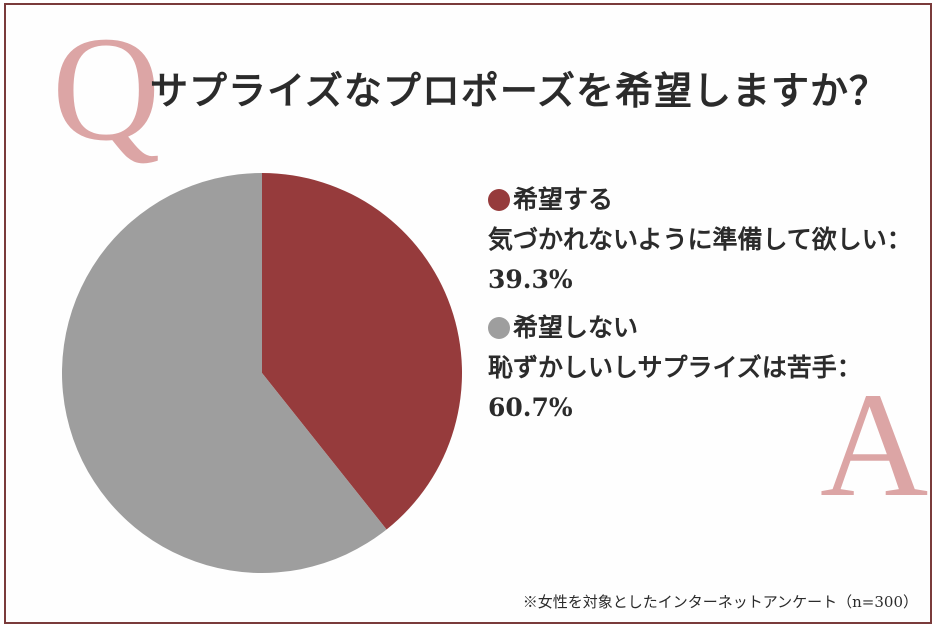  I want to click on legend-desc: 恥ずかしいしサプライズは苦手：, so click(675, 367).